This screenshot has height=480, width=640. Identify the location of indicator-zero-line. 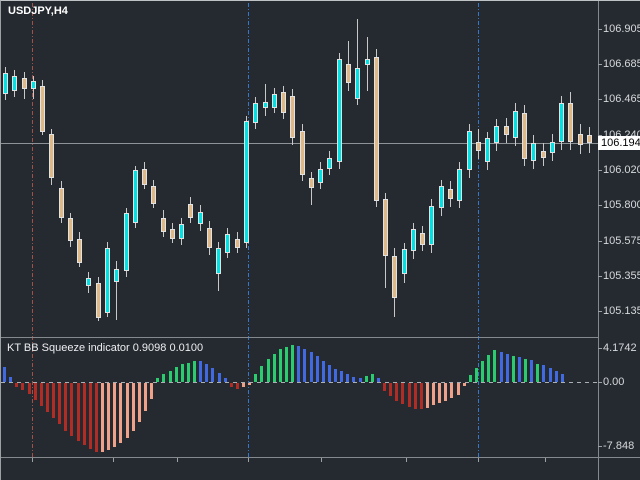
(299, 382).